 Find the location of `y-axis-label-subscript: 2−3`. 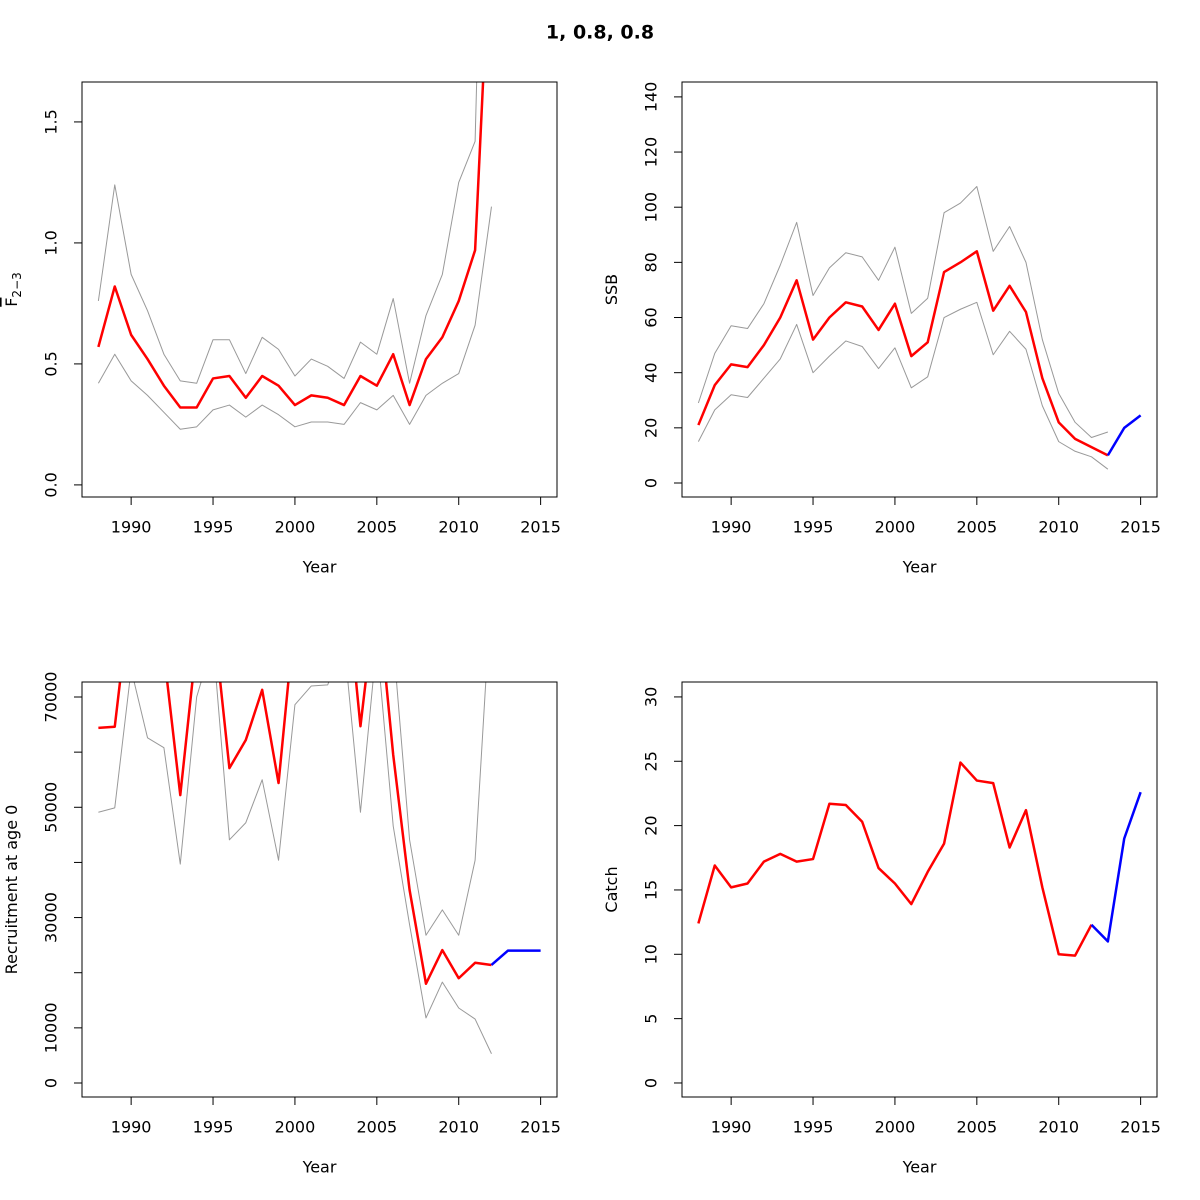

y-axis-label-subscript: 2−3 is located at coordinates (17, 284).